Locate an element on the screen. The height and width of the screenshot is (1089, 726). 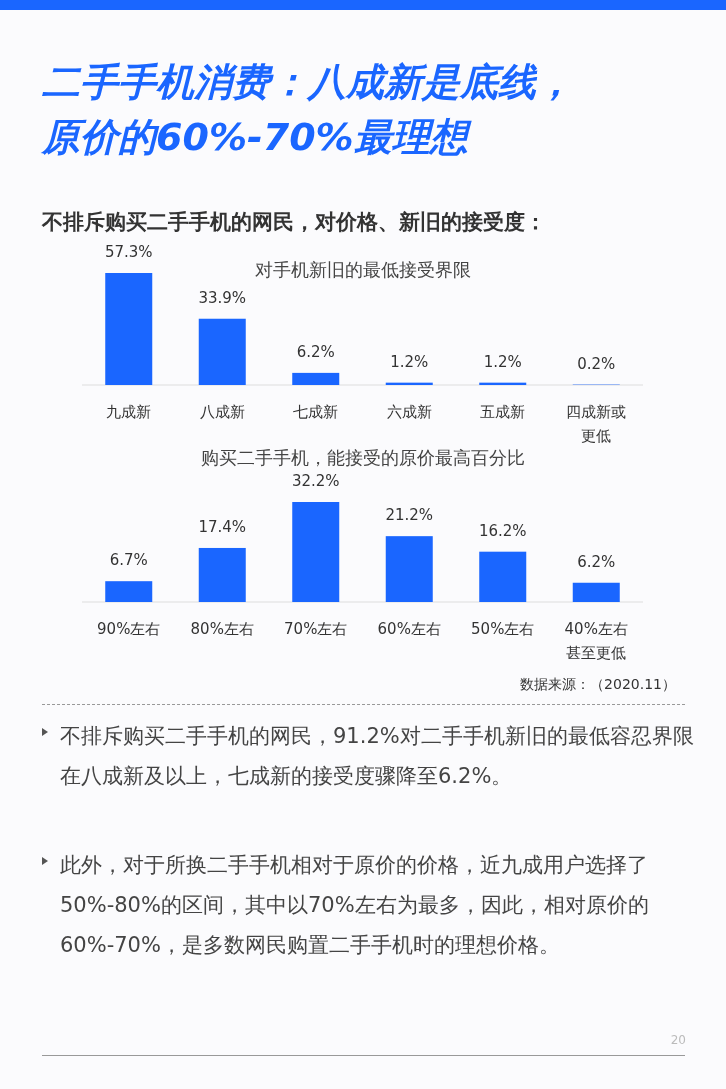
text: 二手手机消费：八成新是底线，原价的60%-70%最理想 is located at coordinates (308, 110).